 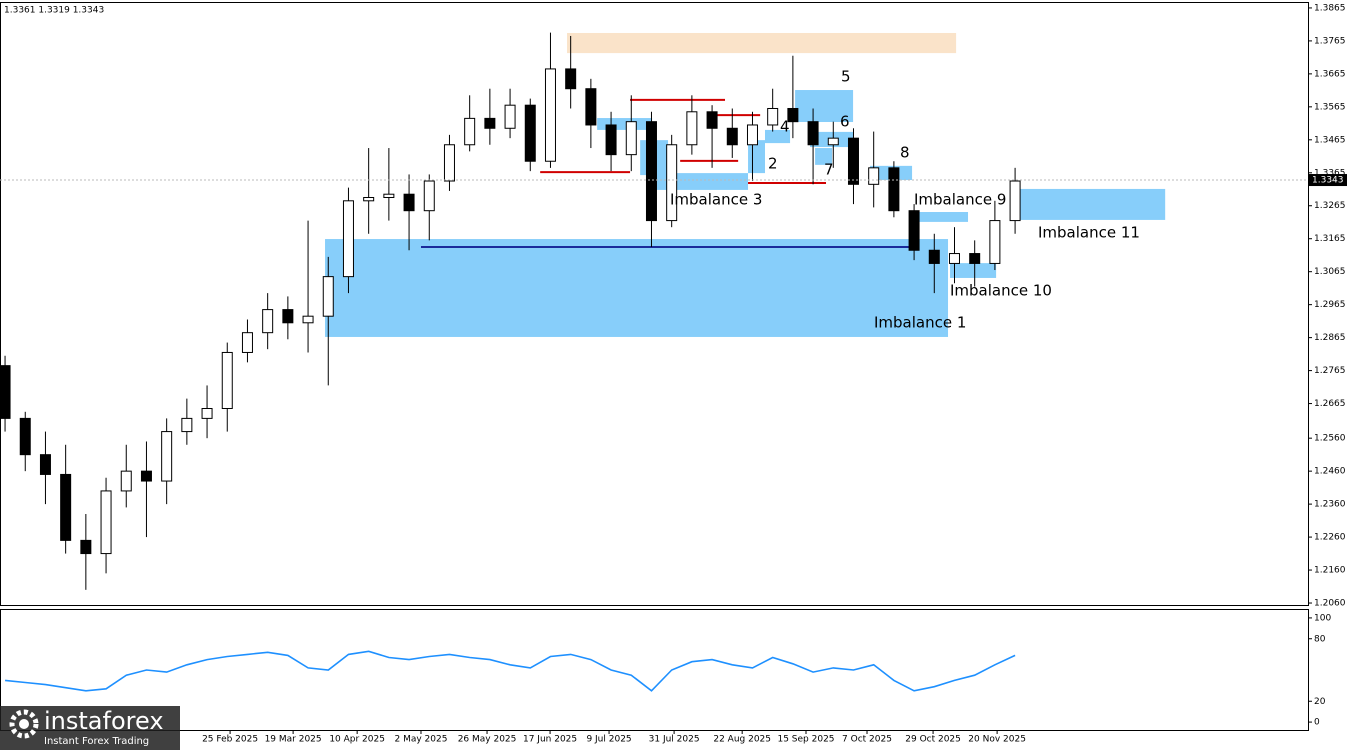 I want to click on zone-label: Imbalance 3, so click(x=716, y=200).